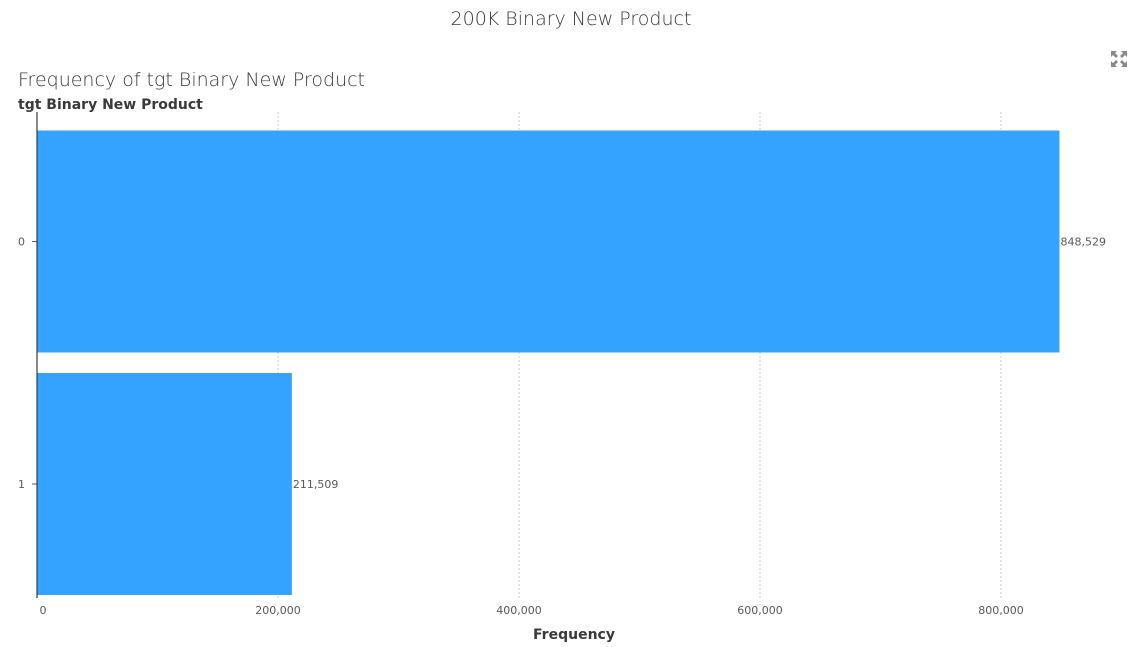 The width and height of the screenshot is (1142, 647). What do you see at coordinates (571, 19) in the screenshot?
I see `page-title: 200K Binary New Product` at bounding box center [571, 19].